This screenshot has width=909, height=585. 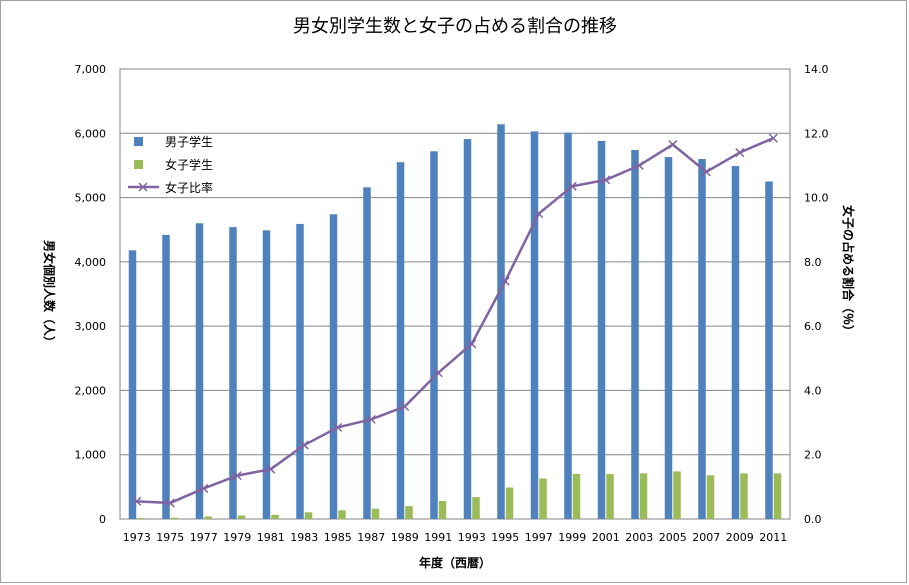 What do you see at coordinates (189, 187) in the screenshot?
I see `legend-label-ratio: 女子比率` at bounding box center [189, 187].